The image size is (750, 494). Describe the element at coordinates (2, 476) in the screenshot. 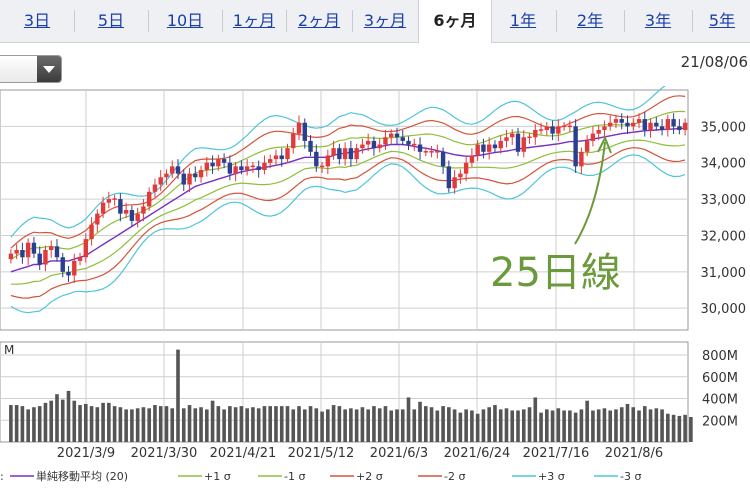

I see `legend-prefix: :` at that location.